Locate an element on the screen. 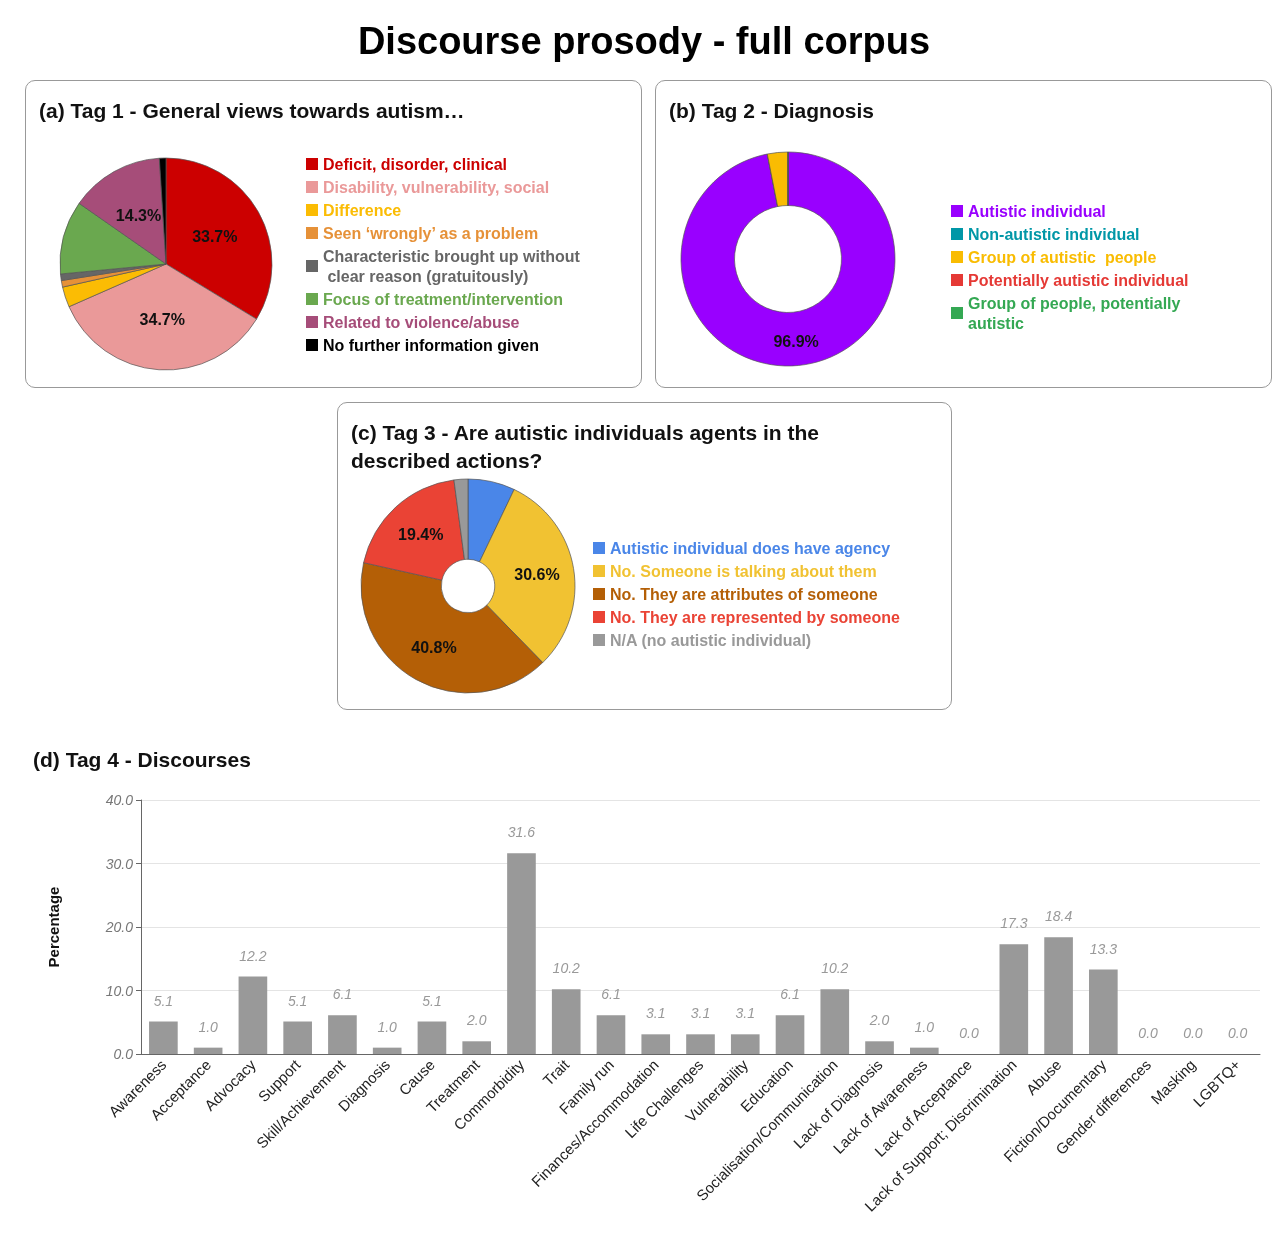 The height and width of the screenshot is (1256, 1288). y-tick-label: 10.0 is located at coordinates (119, 990).